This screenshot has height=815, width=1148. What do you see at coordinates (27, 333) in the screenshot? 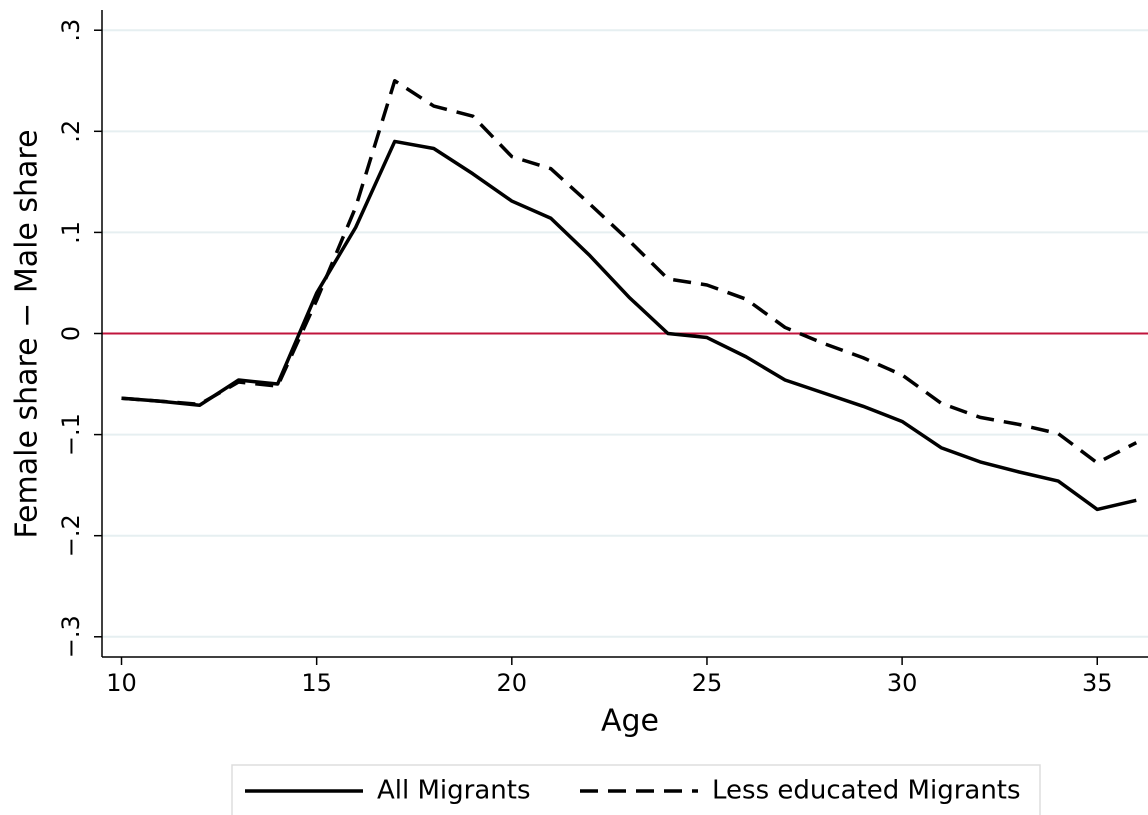
I see `y-axis-title: Female share − Male share` at bounding box center [27, 333].